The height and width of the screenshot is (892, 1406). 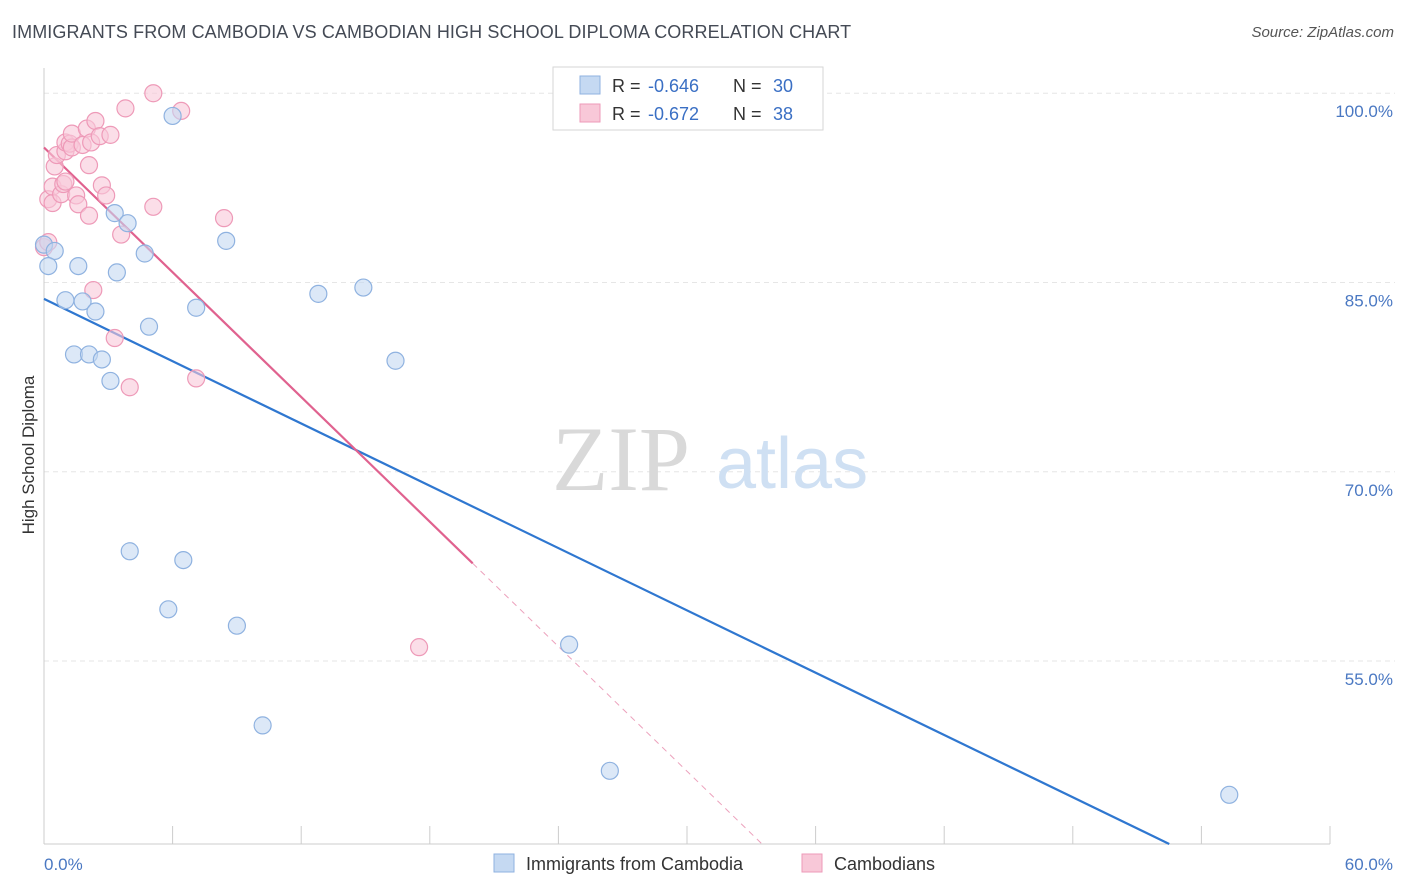 What do you see at coordinates (621, 459) in the screenshot?
I see `watermark-zip: ZIP` at bounding box center [621, 459].